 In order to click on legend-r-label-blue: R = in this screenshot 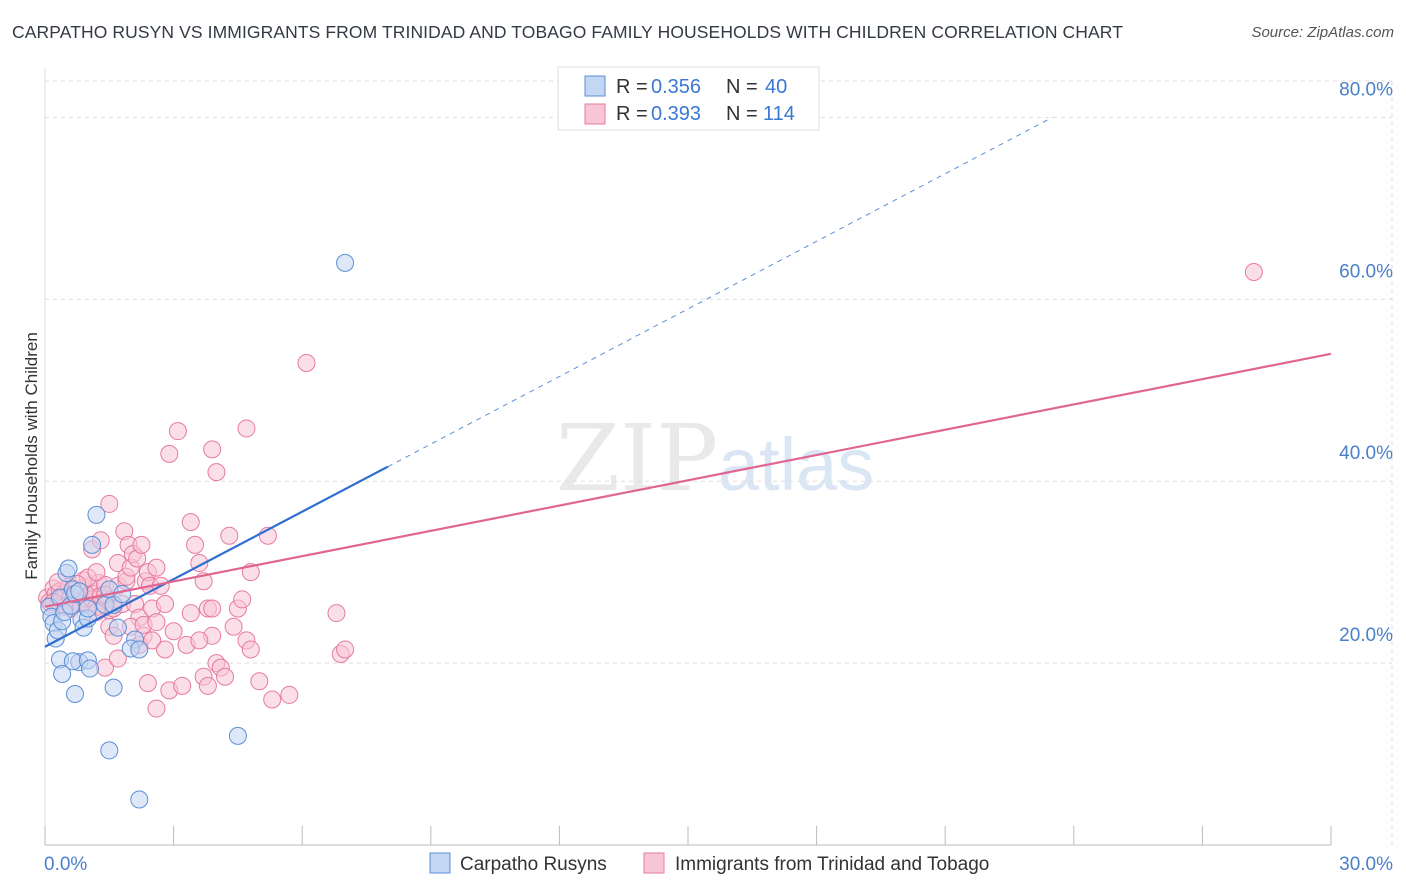, I will do `click(632, 87)`.